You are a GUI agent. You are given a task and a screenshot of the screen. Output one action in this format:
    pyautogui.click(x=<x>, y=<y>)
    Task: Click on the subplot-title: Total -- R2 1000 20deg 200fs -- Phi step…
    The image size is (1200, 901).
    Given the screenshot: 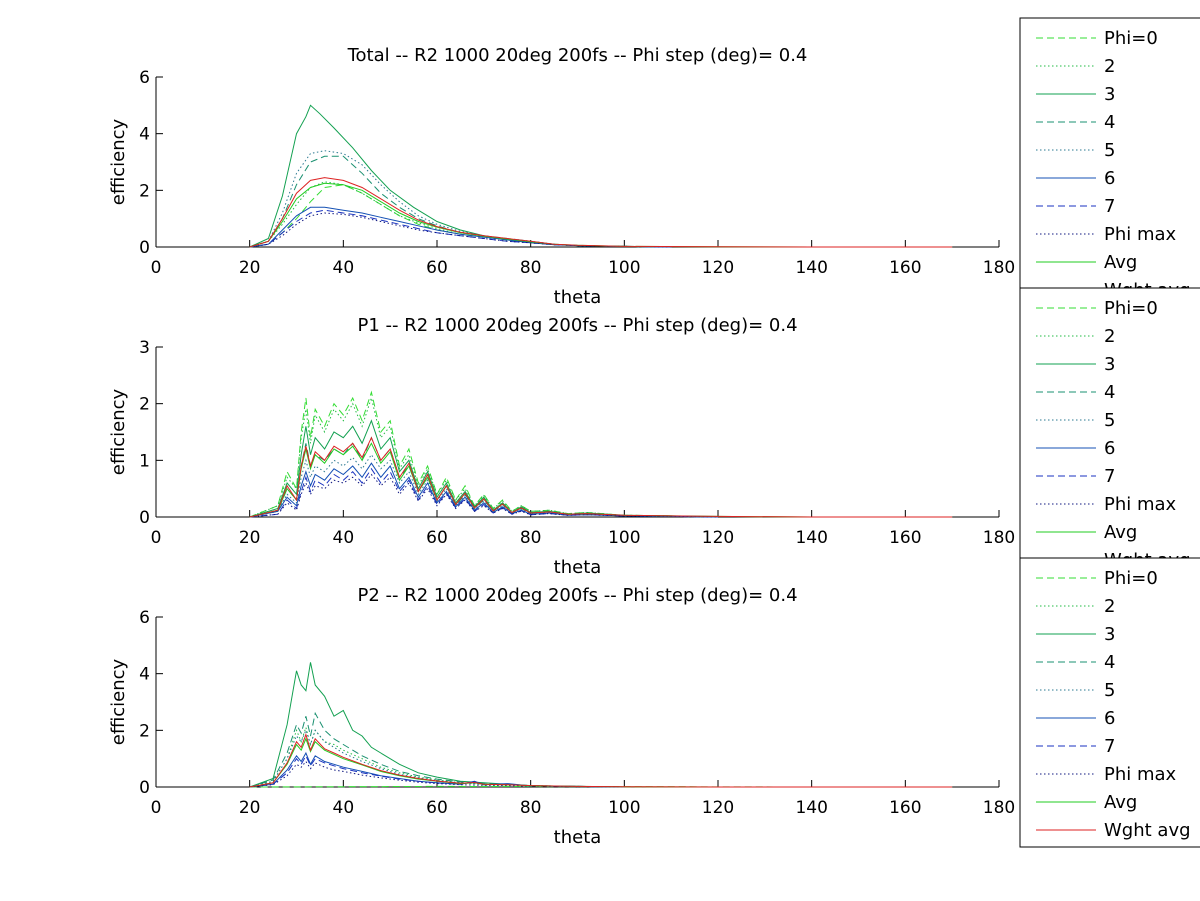 What is the action you would take?
    pyautogui.click(x=577, y=55)
    